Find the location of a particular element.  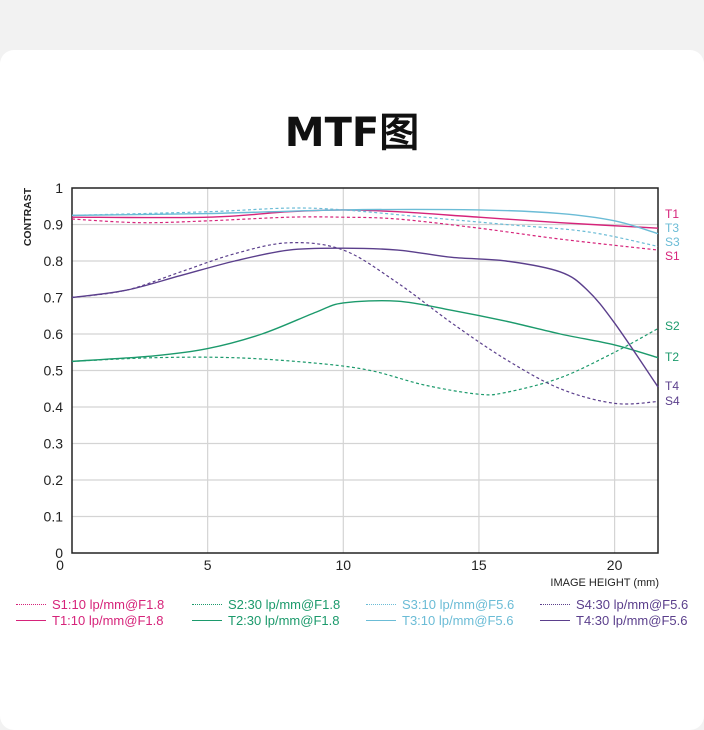

legend-item-t1: T1:10 lp/mm@F1.8 is located at coordinates (104, 620).